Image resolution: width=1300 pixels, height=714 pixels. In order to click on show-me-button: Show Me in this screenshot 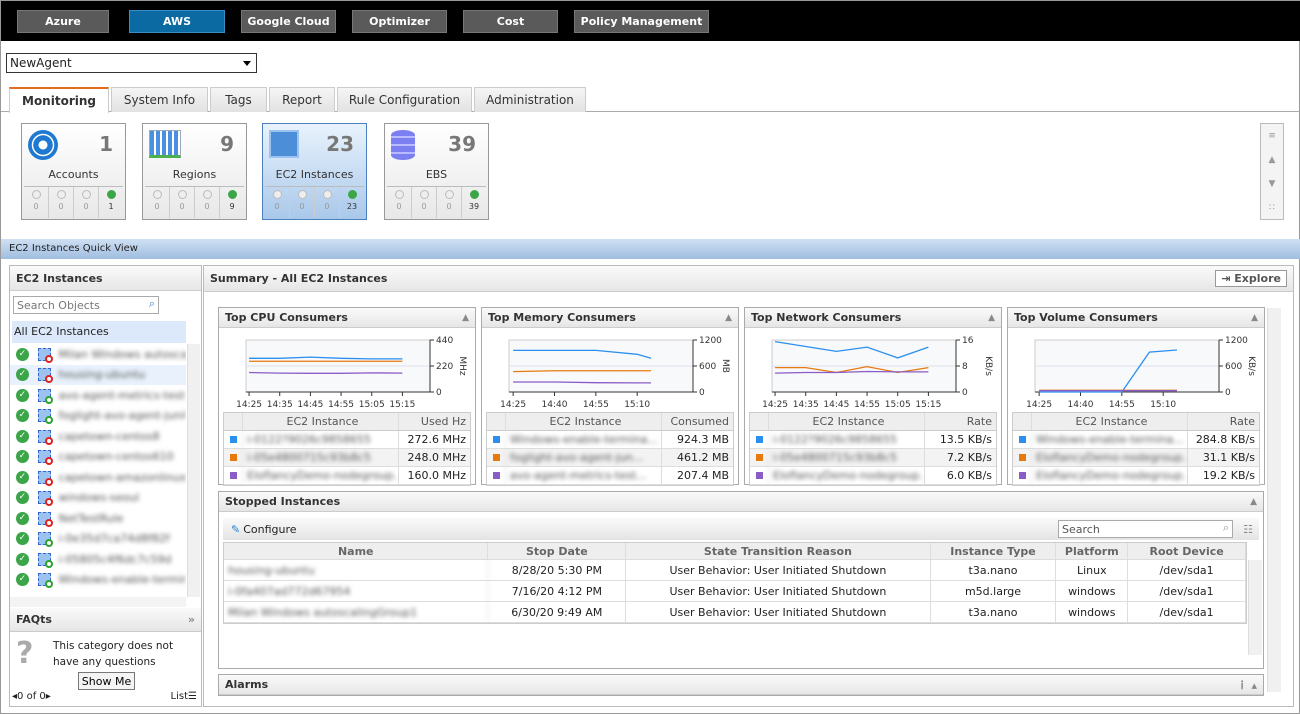, I will do `click(106, 681)`.